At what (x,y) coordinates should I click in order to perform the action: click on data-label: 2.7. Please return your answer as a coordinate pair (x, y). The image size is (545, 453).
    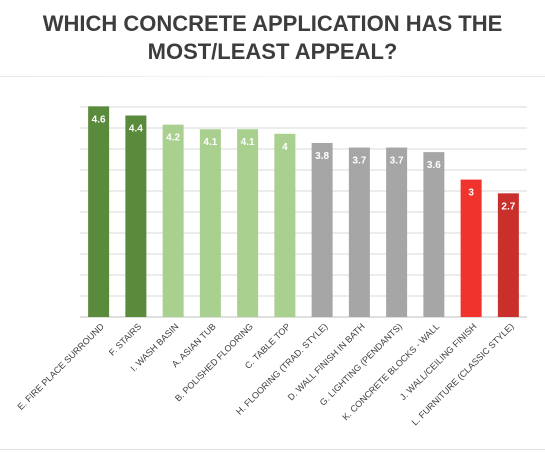
    Looking at the image, I should click on (508, 206).